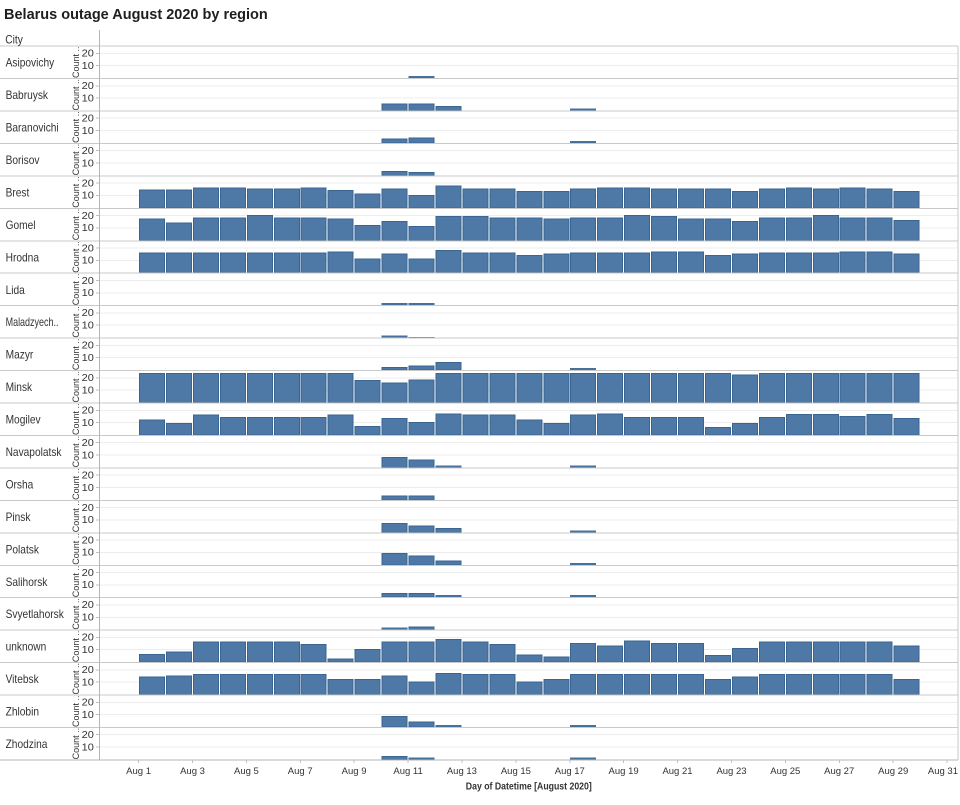  What do you see at coordinates (138, 771) in the screenshot?
I see `svg-text: Aug 1` at bounding box center [138, 771].